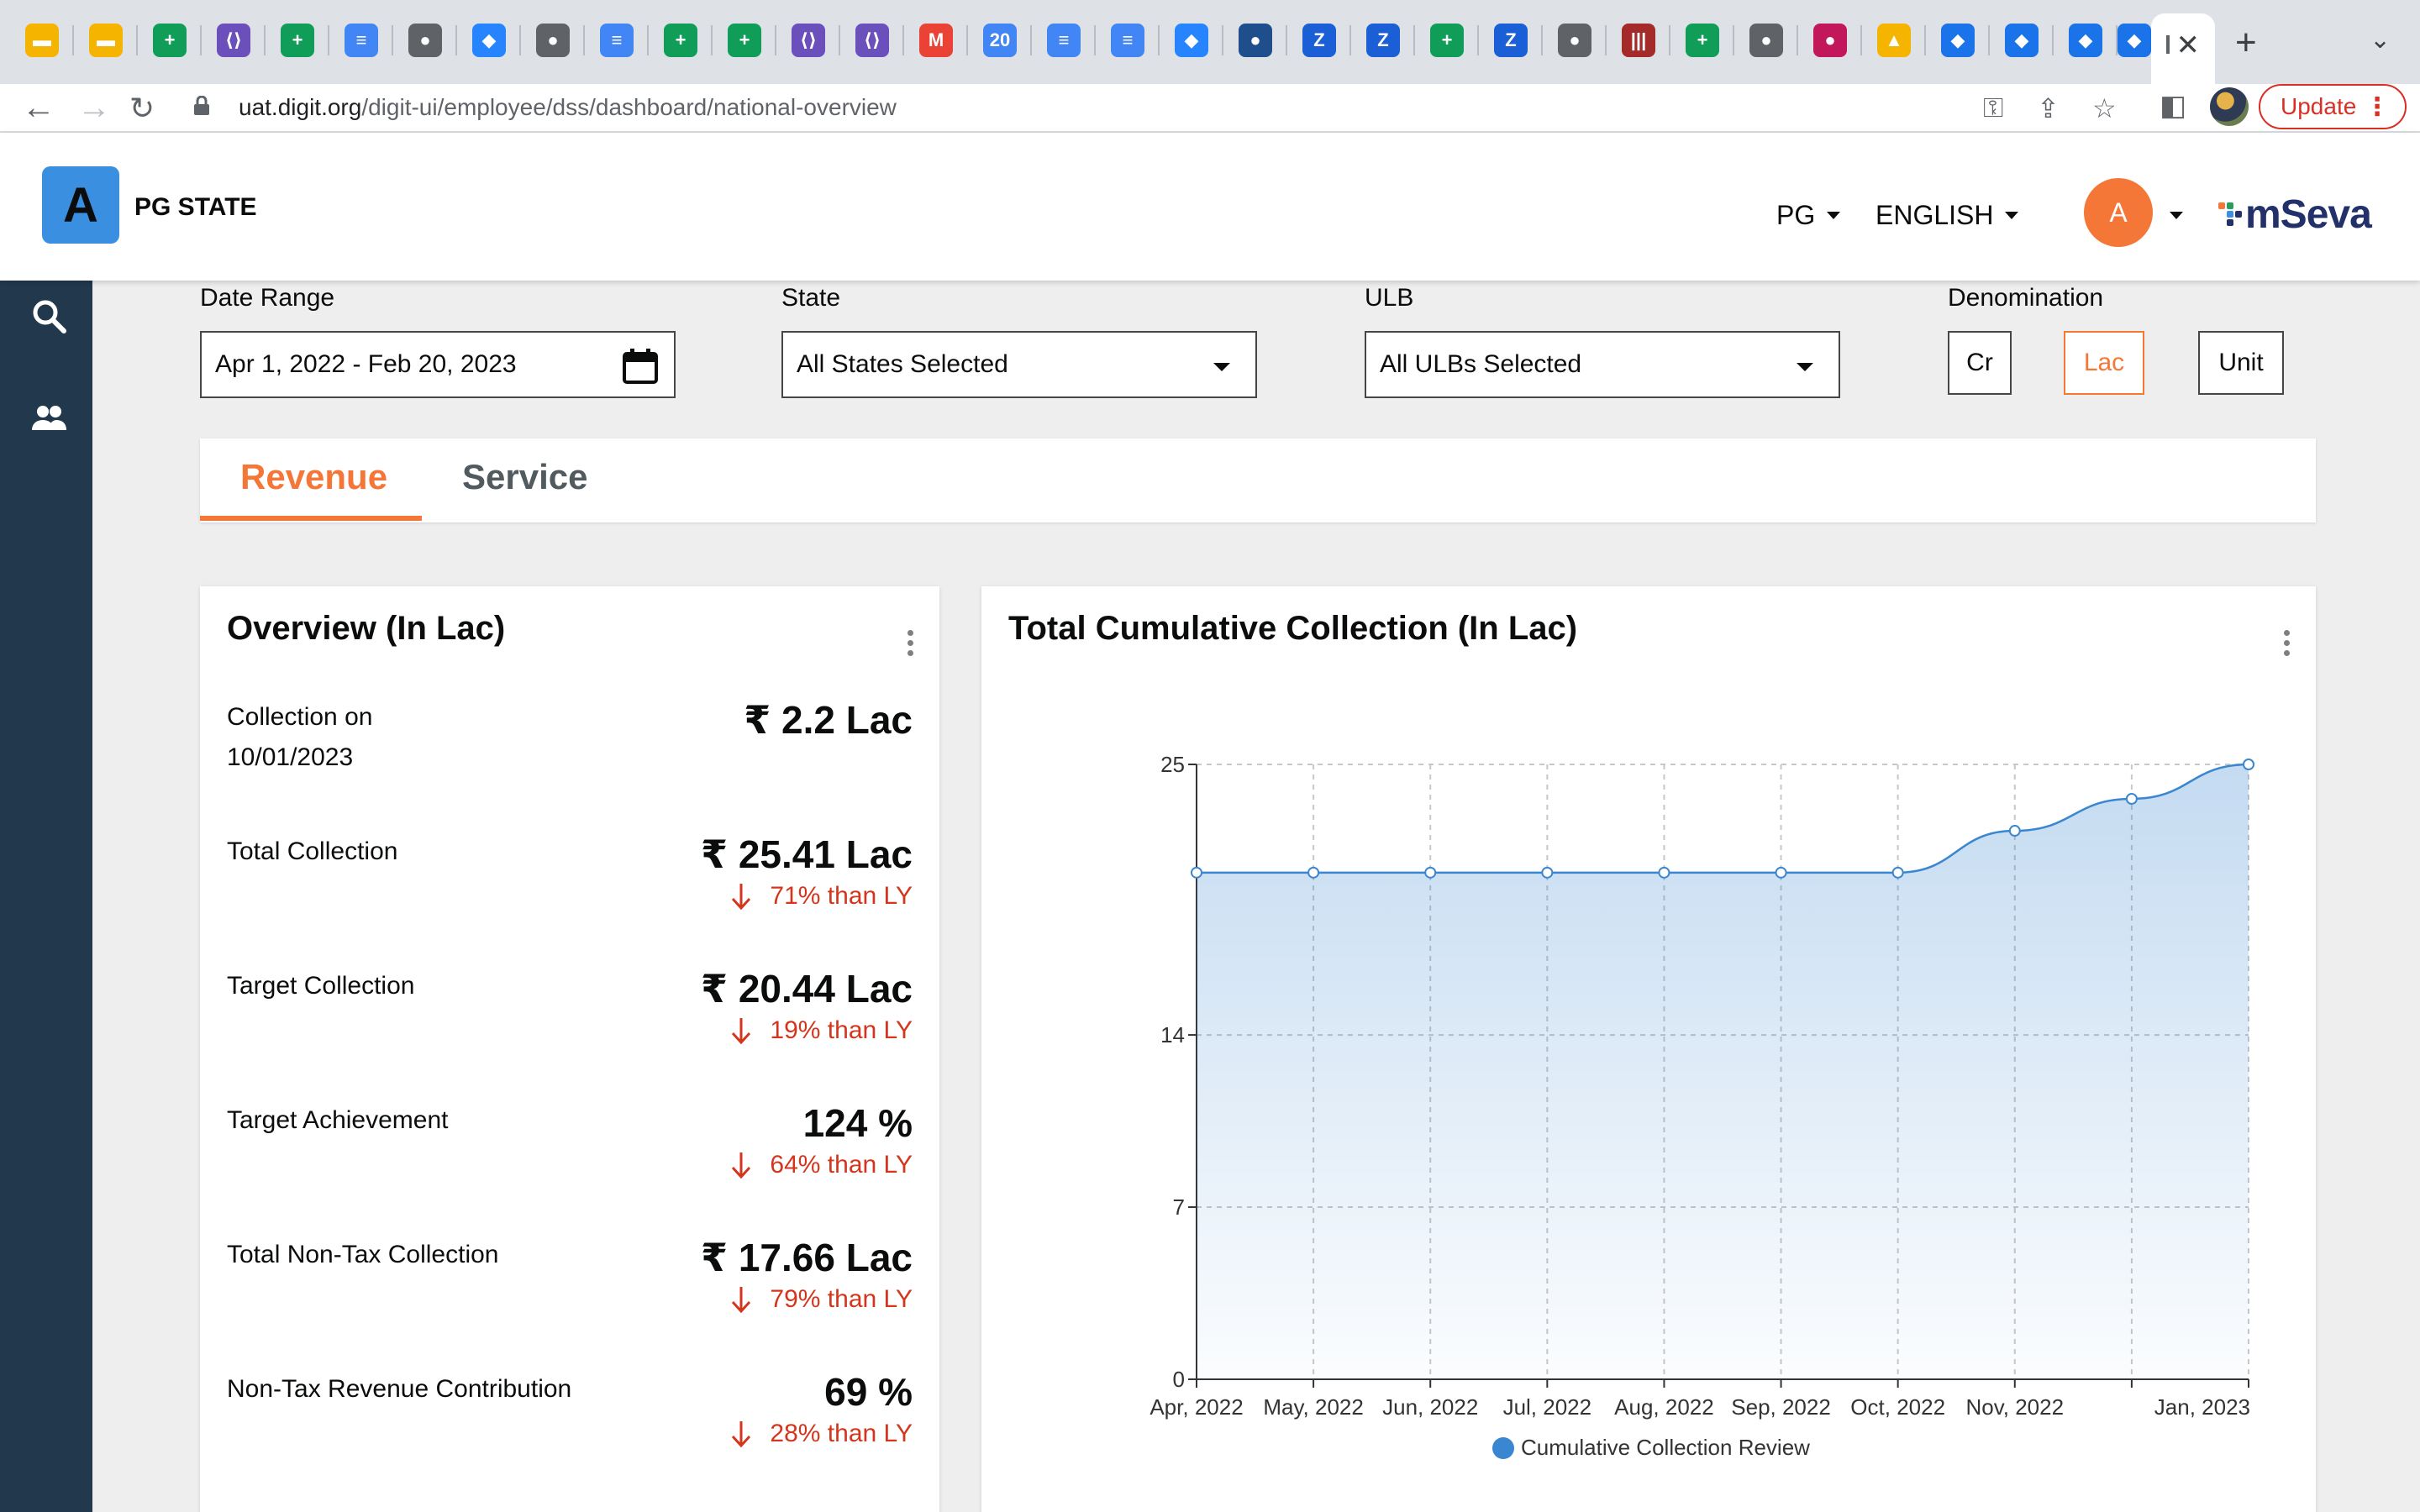  What do you see at coordinates (38, 107) in the screenshot?
I see `back-arrow-icon: ←` at bounding box center [38, 107].